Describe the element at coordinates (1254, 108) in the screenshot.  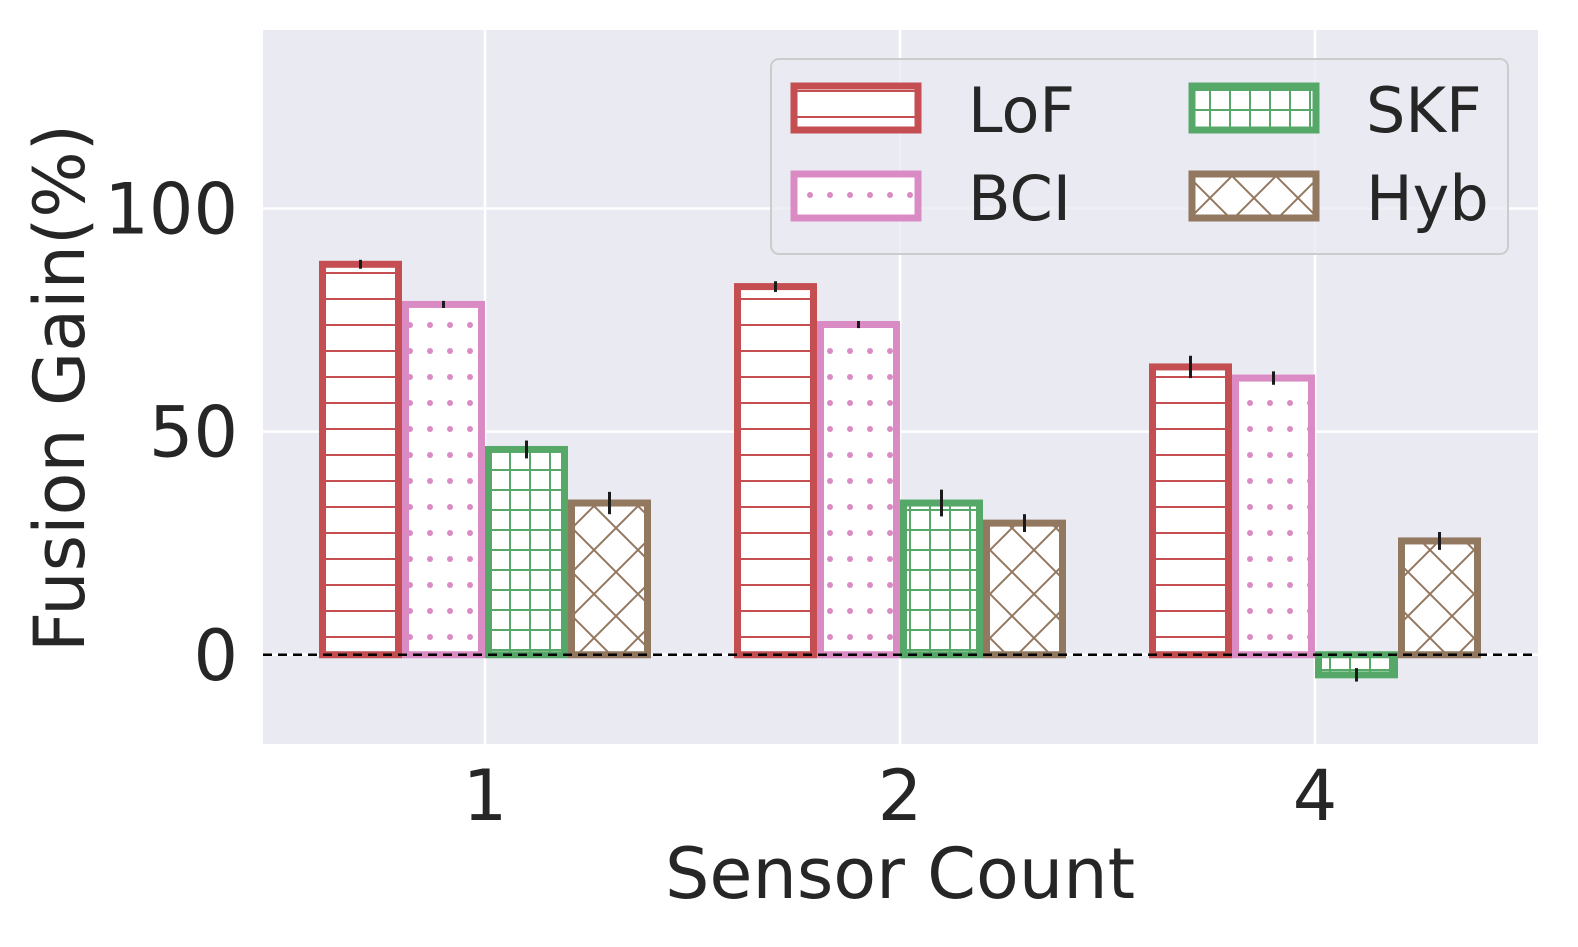
I see `legend-swatch-skf` at that location.